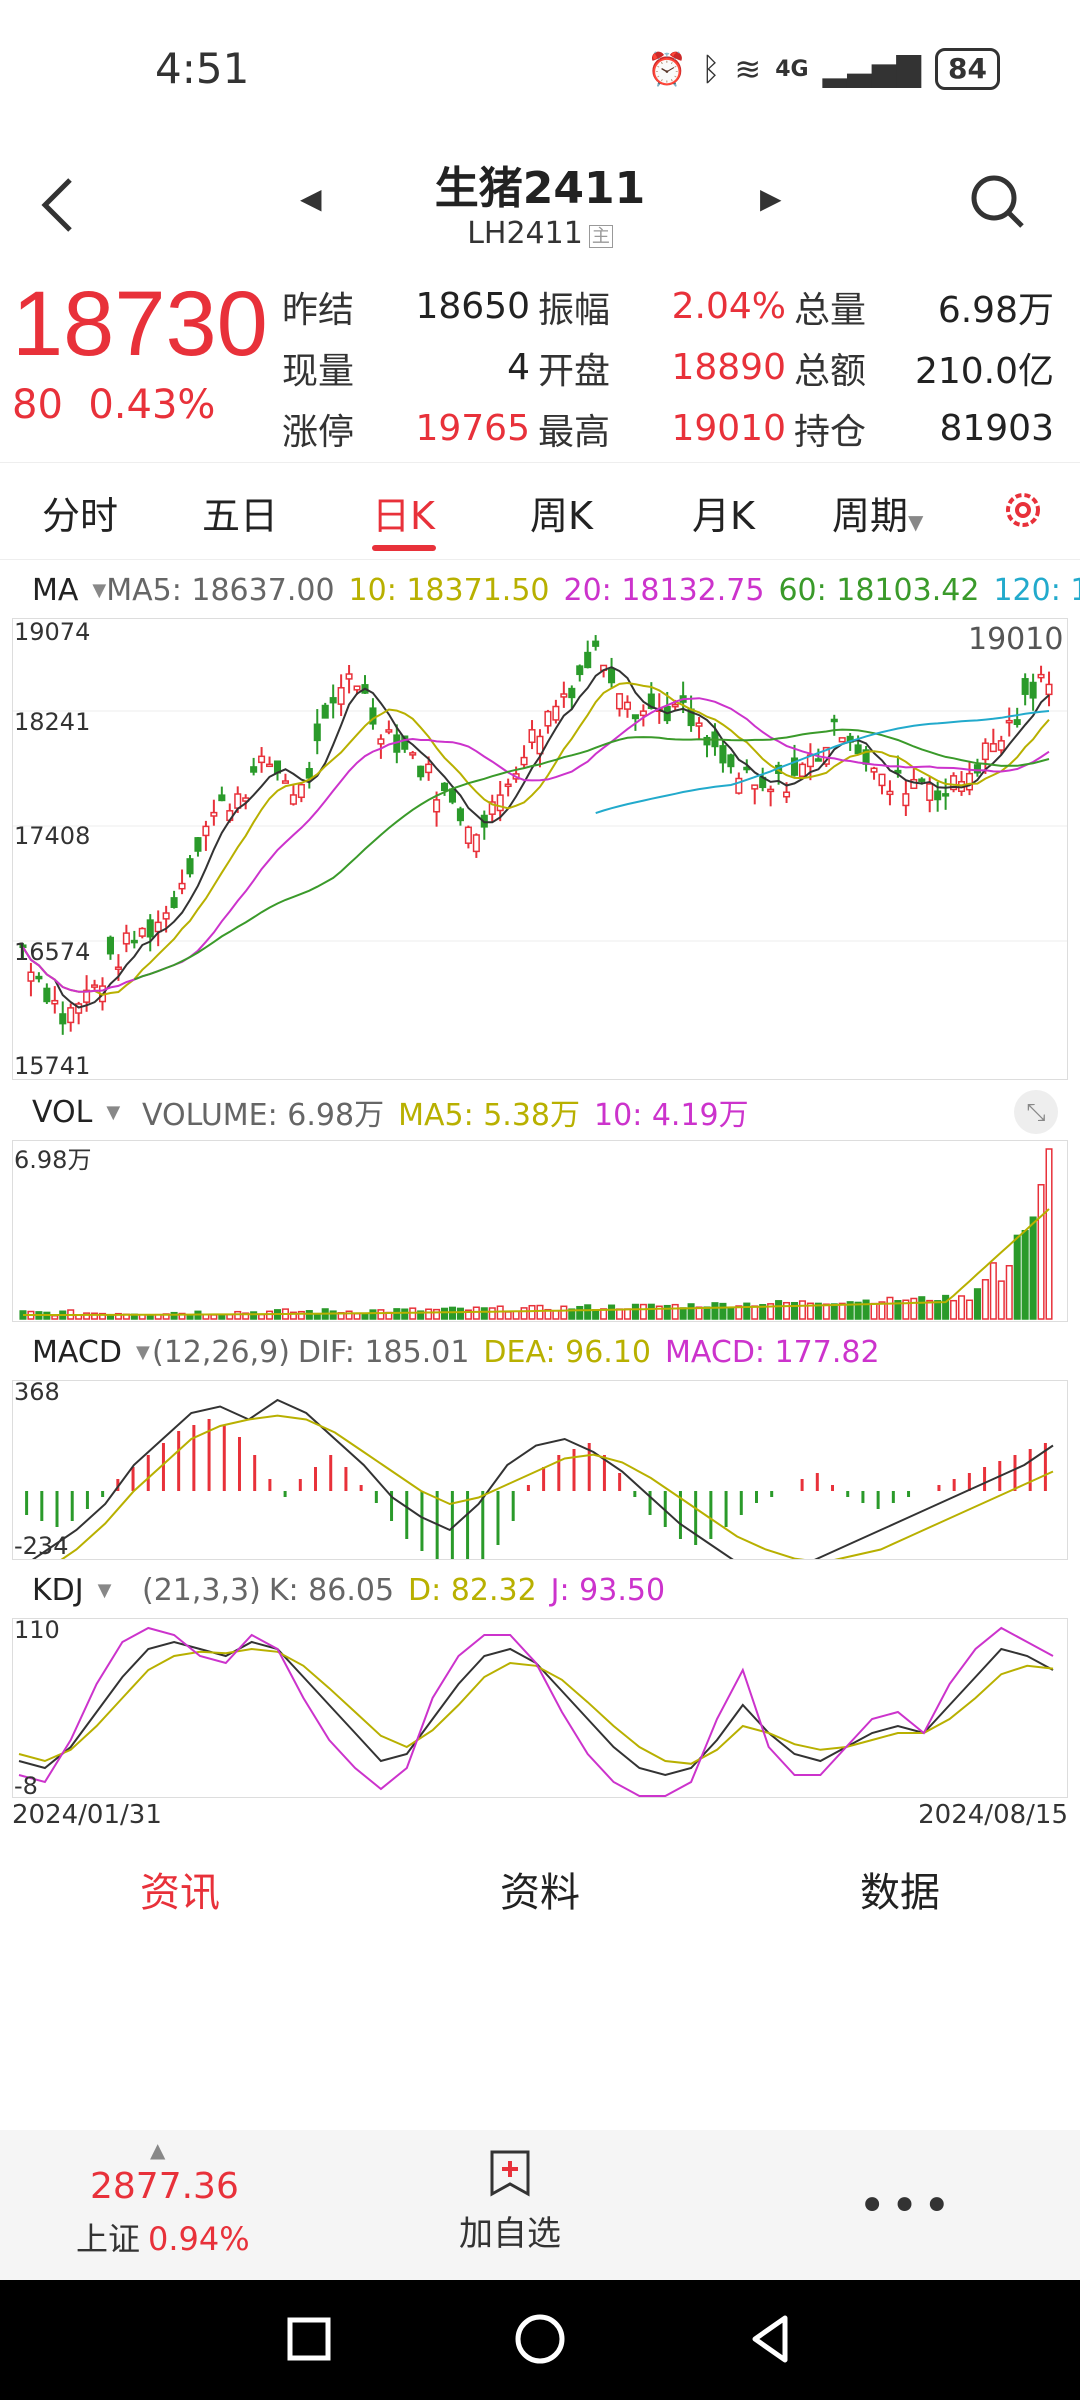 This screenshot has width=1080, height=2404. Describe the element at coordinates (240, 516) in the screenshot. I see `tab-five-day: 五日` at that location.